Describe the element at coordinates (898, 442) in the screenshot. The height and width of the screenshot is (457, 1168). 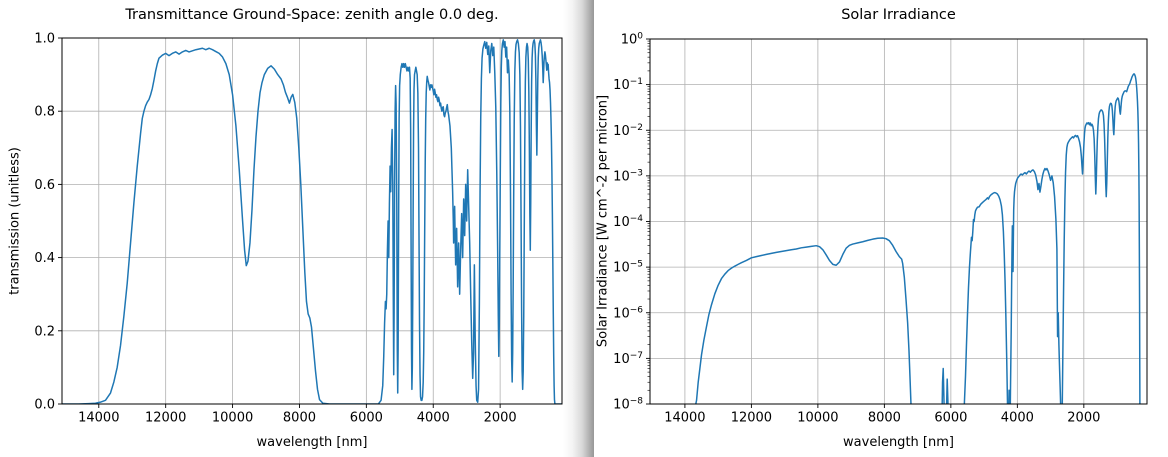
I see `irradiance-x-axis-label: wavelength [nm]` at that location.